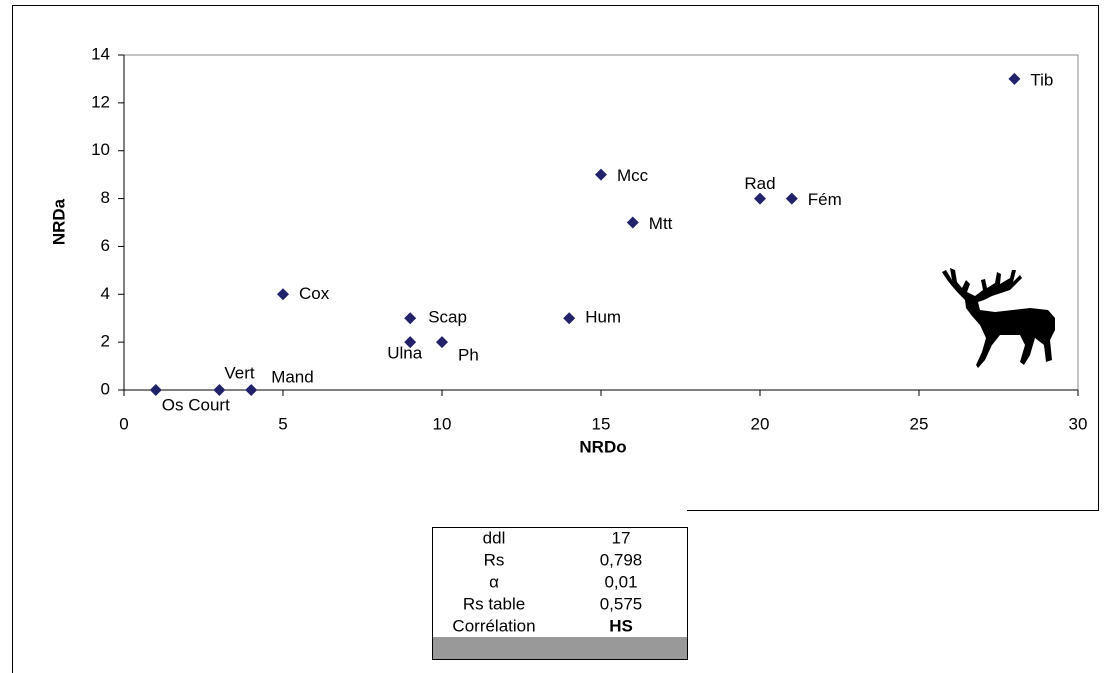 This screenshot has height=673, width=1107. What do you see at coordinates (603, 317) in the screenshot?
I see `point-label: Hum` at bounding box center [603, 317].